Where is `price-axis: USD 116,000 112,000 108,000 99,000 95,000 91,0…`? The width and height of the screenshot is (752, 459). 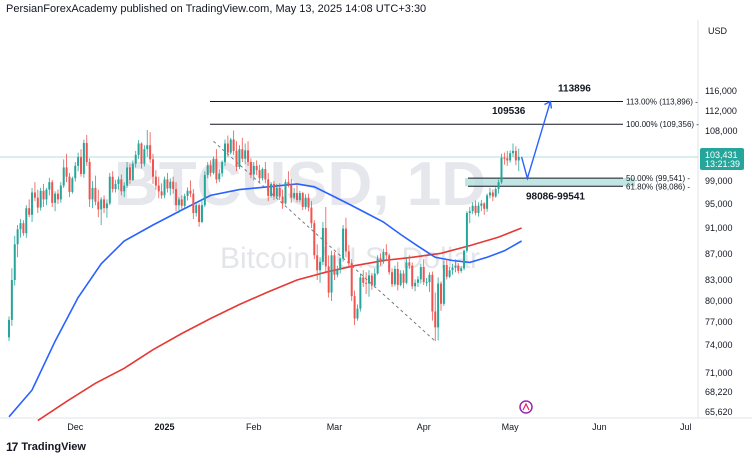
price-axis: USD 116,000 112,000 108,000 99,000 95,000 91,0… is located at coordinates (721, 221).